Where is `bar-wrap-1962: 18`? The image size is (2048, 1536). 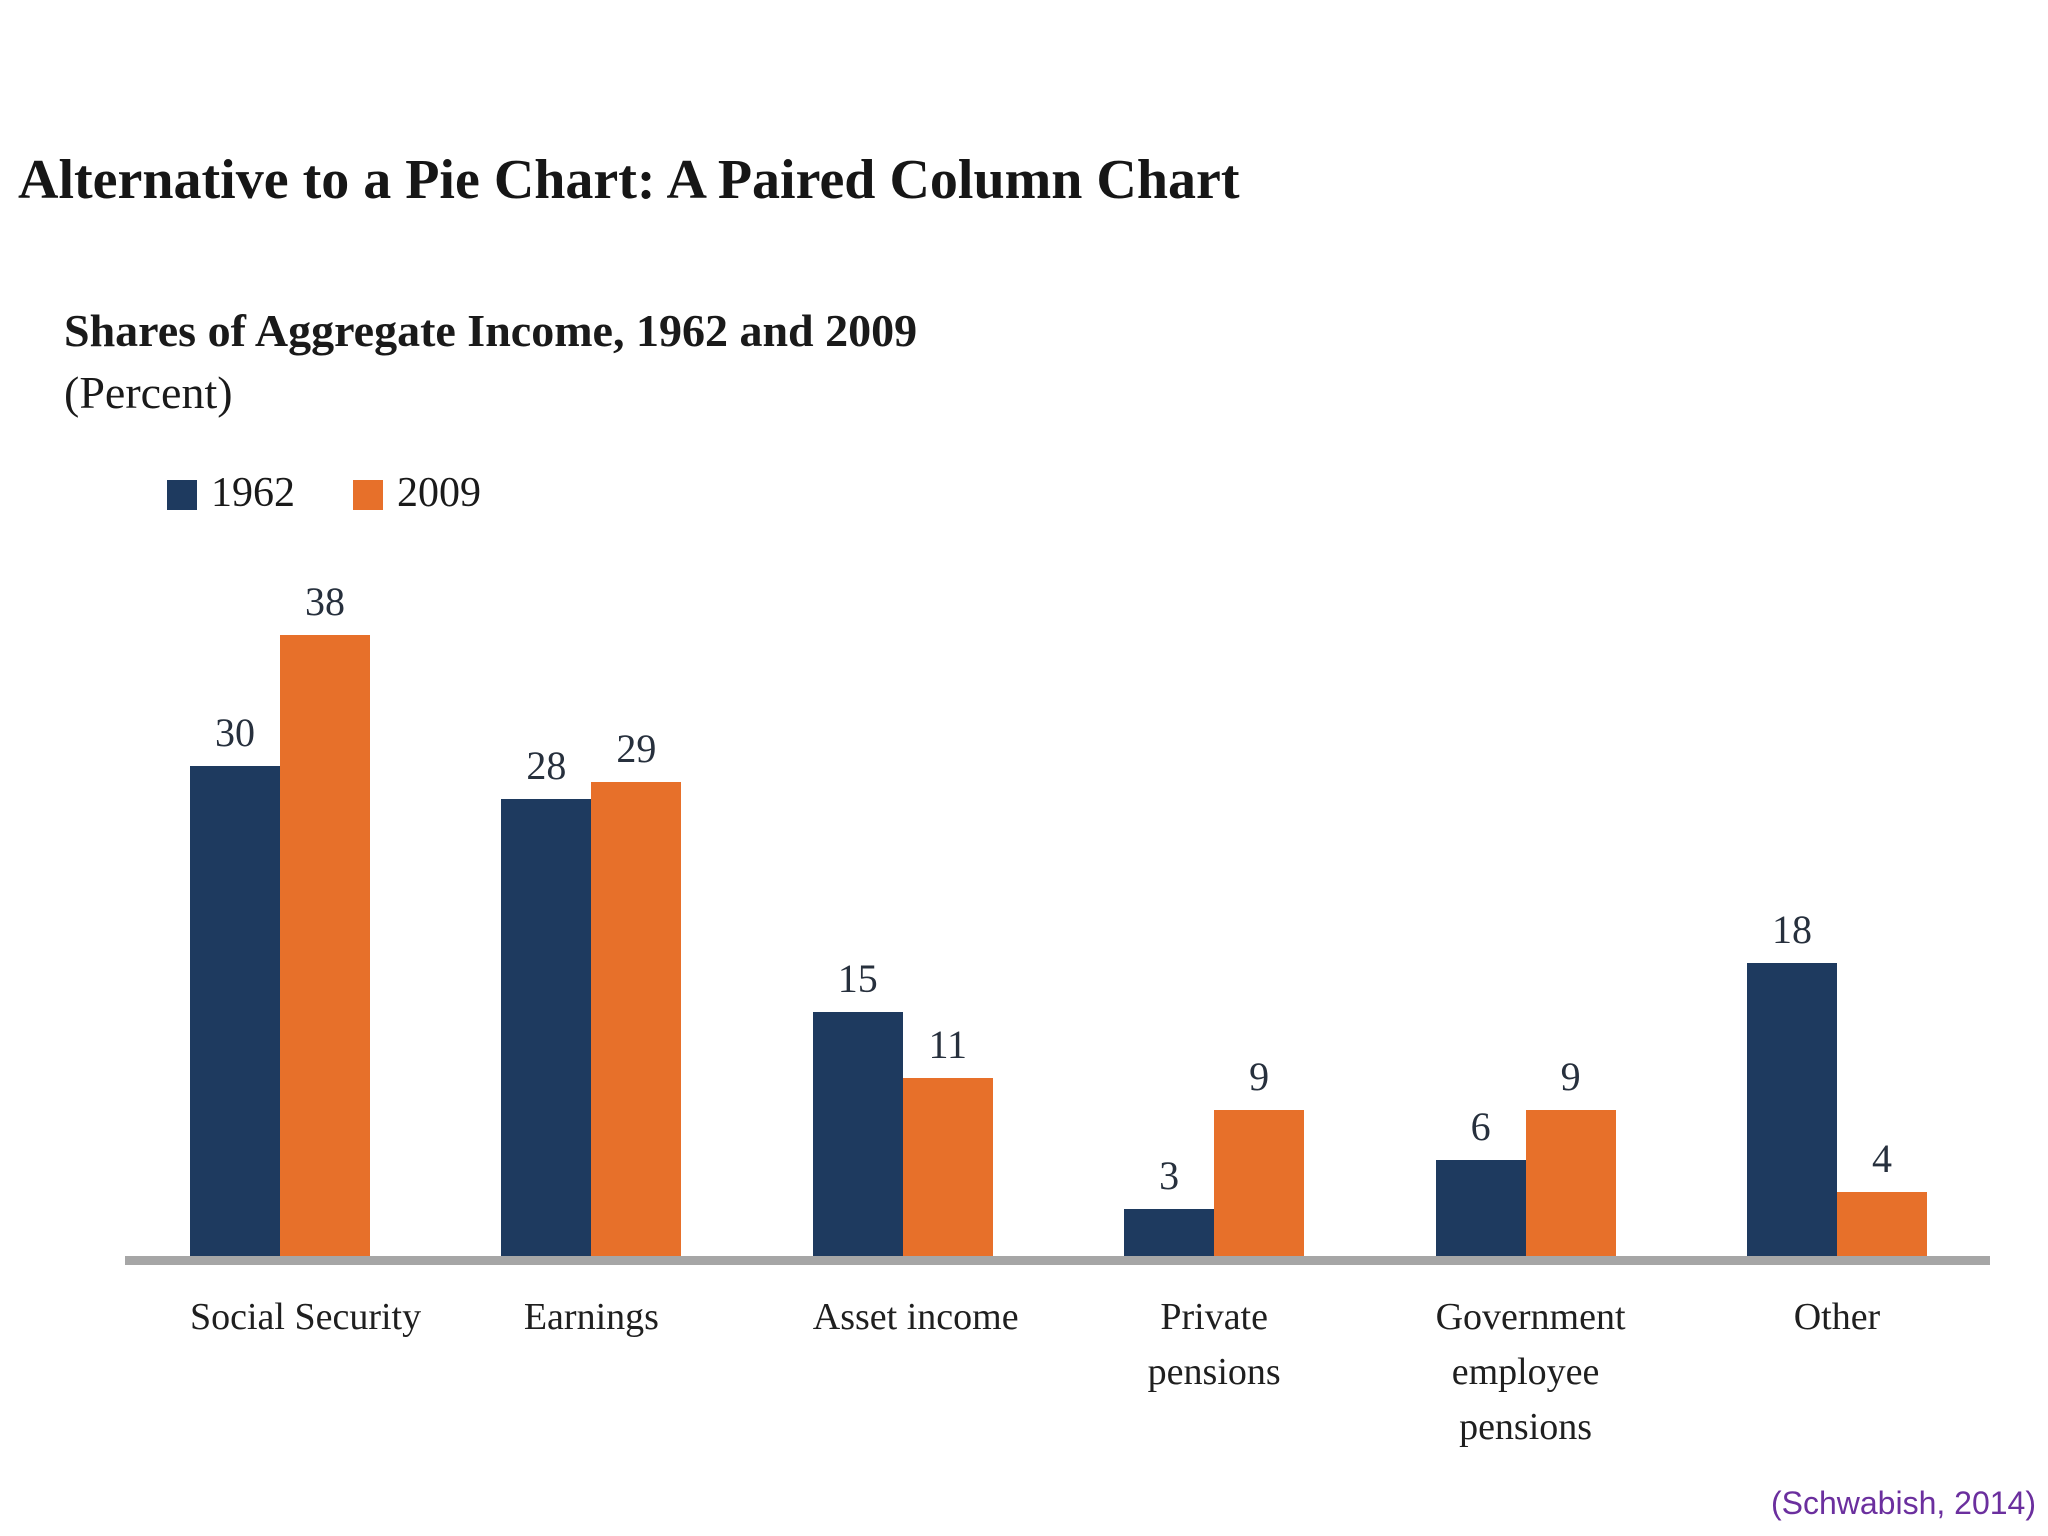 bar-wrap-1962: 18 is located at coordinates (1791, 1082).